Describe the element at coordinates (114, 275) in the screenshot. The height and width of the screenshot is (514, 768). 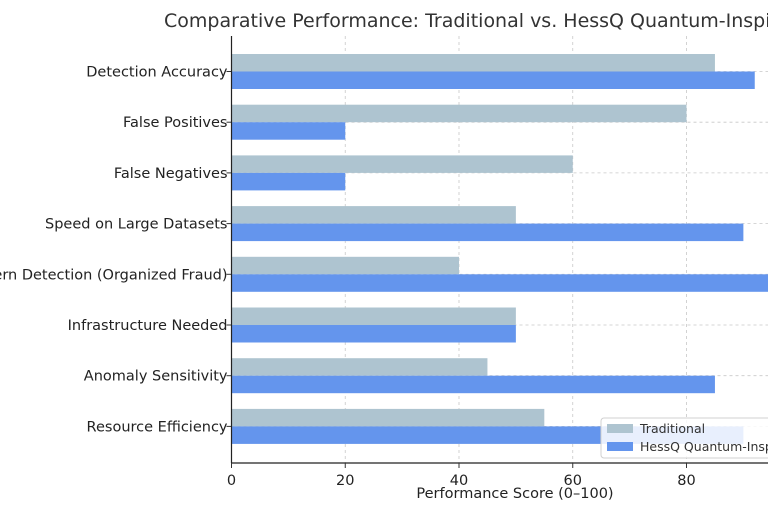
I see `category-label: Pattern Detection (Organized Fraud)` at that location.